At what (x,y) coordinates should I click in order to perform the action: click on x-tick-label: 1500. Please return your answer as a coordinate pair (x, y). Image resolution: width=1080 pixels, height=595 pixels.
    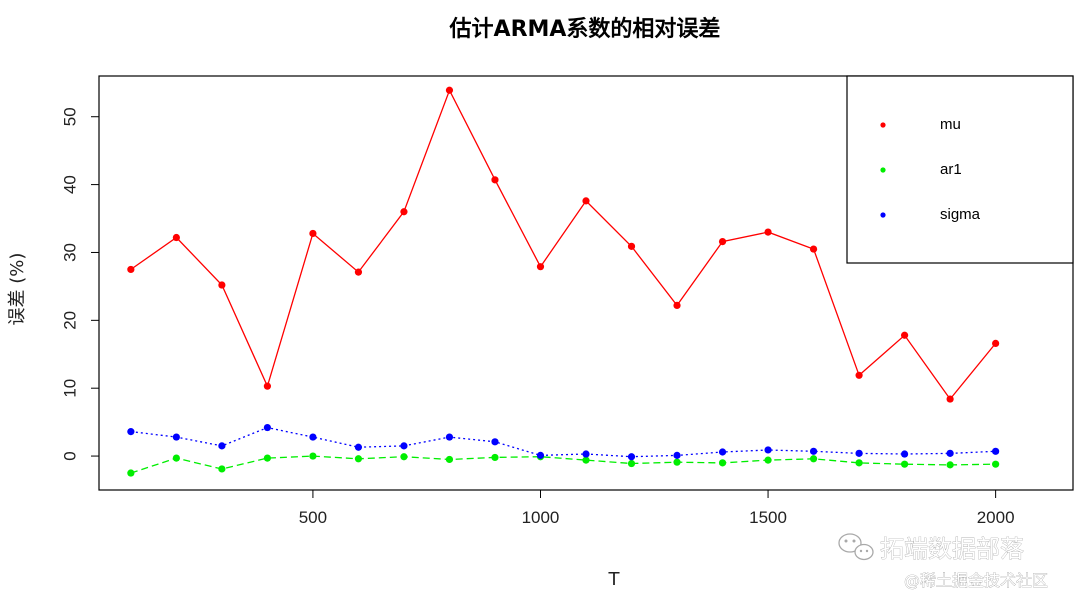
    Looking at the image, I should click on (768, 517).